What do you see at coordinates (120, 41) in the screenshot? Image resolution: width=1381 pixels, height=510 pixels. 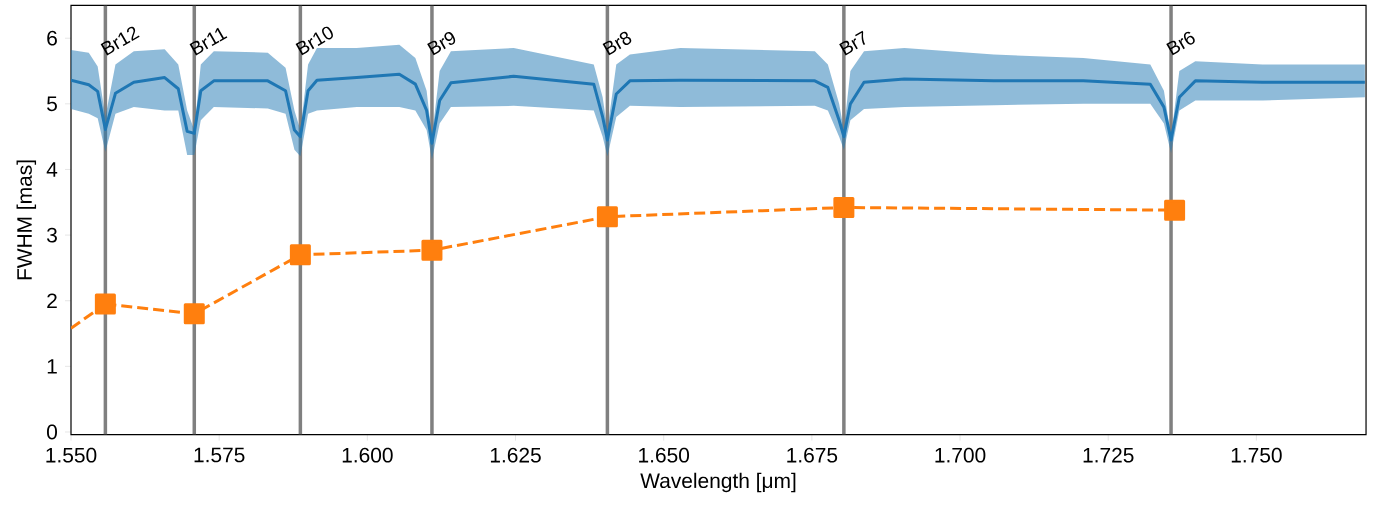 I see `ref-line-label: Br12` at bounding box center [120, 41].